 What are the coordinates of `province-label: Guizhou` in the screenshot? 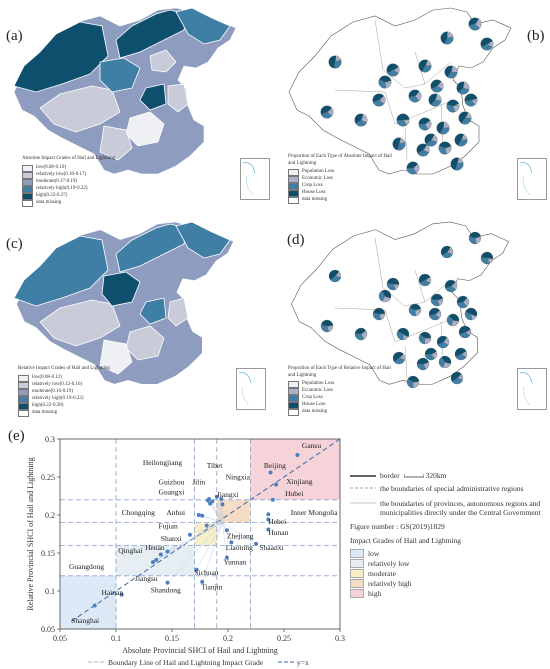 It's located at (172, 482).